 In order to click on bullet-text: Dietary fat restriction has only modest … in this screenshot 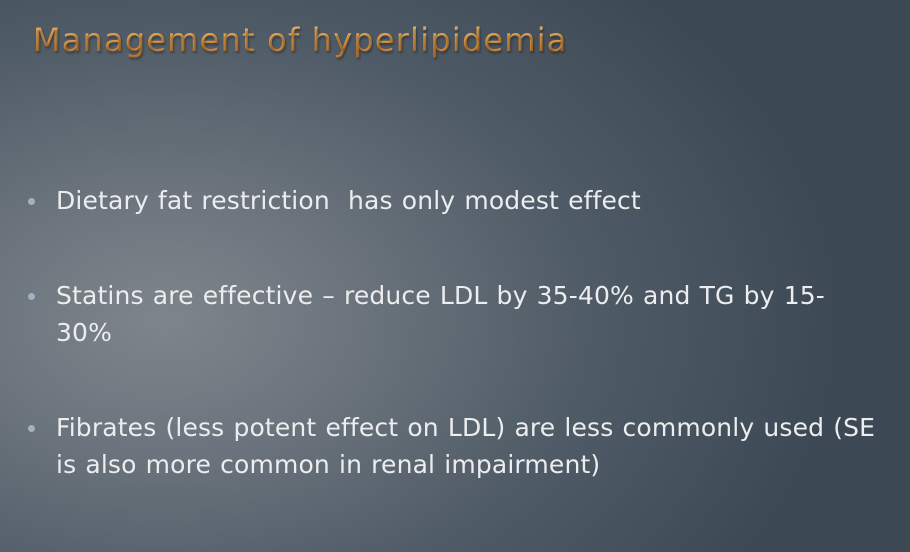, I will do `click(348, 200)`.